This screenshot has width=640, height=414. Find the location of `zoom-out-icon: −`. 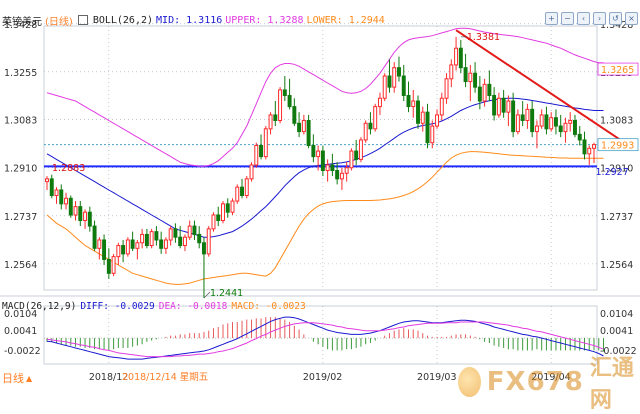

zoom-out-icon: − is located at coordinates (567, 18).